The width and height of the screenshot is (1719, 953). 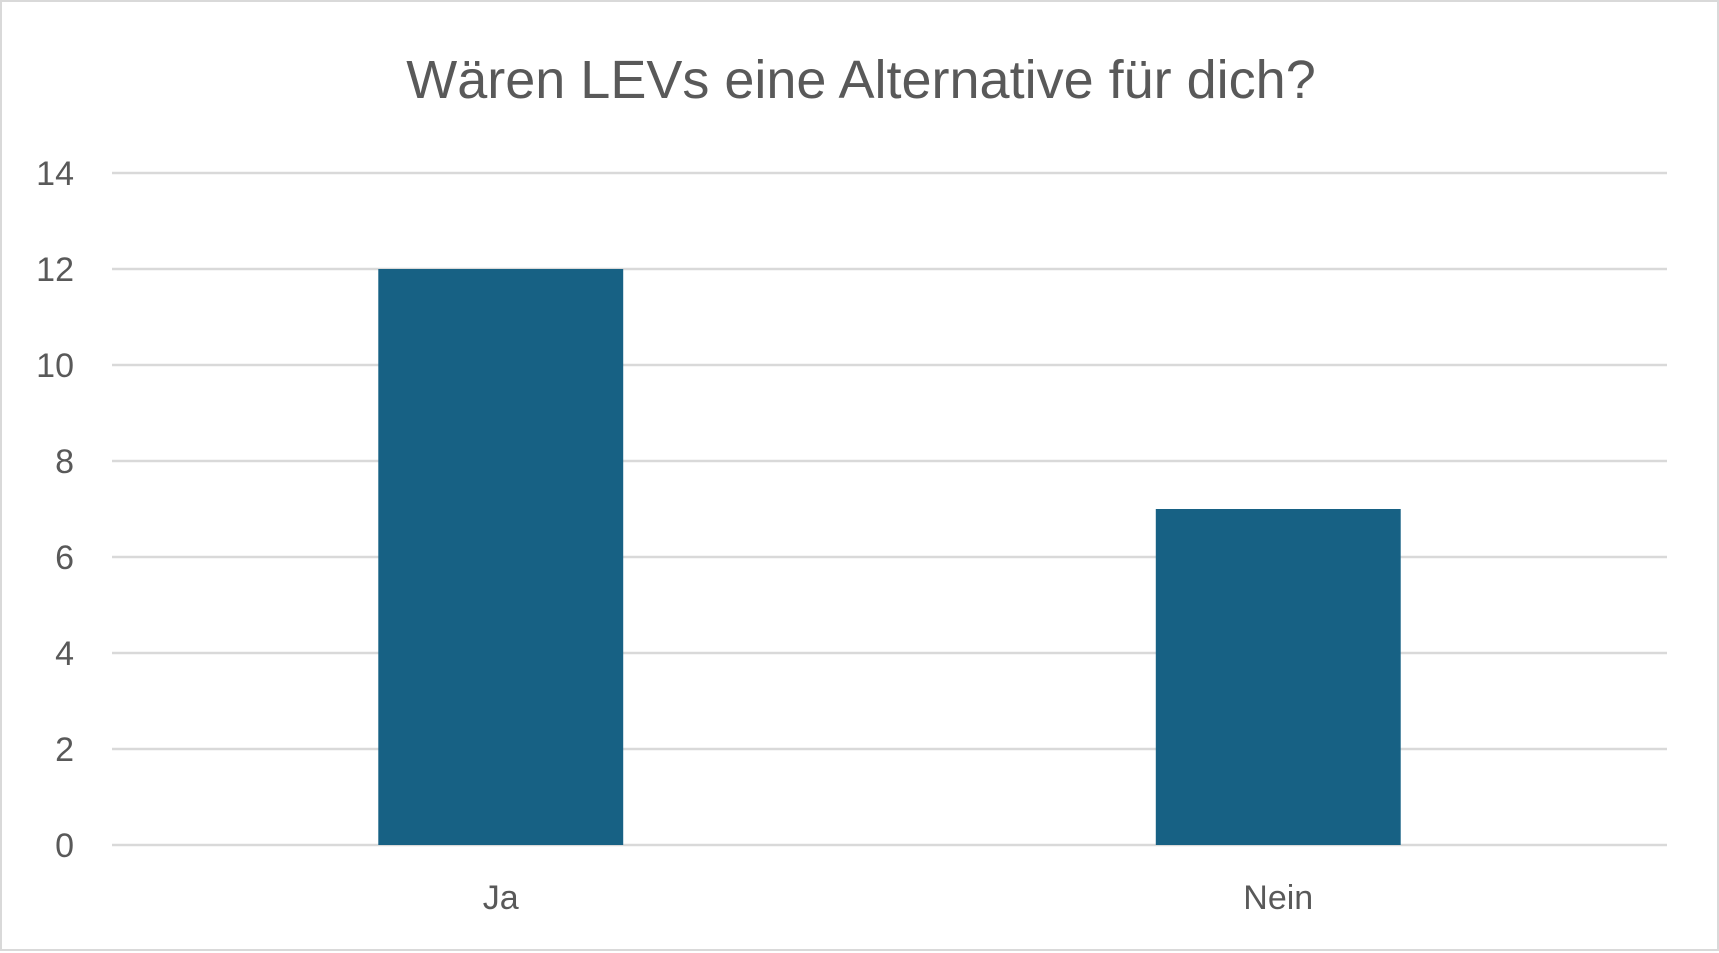 I want to click on y-tick-label: 6, so click(x=64, y=558).